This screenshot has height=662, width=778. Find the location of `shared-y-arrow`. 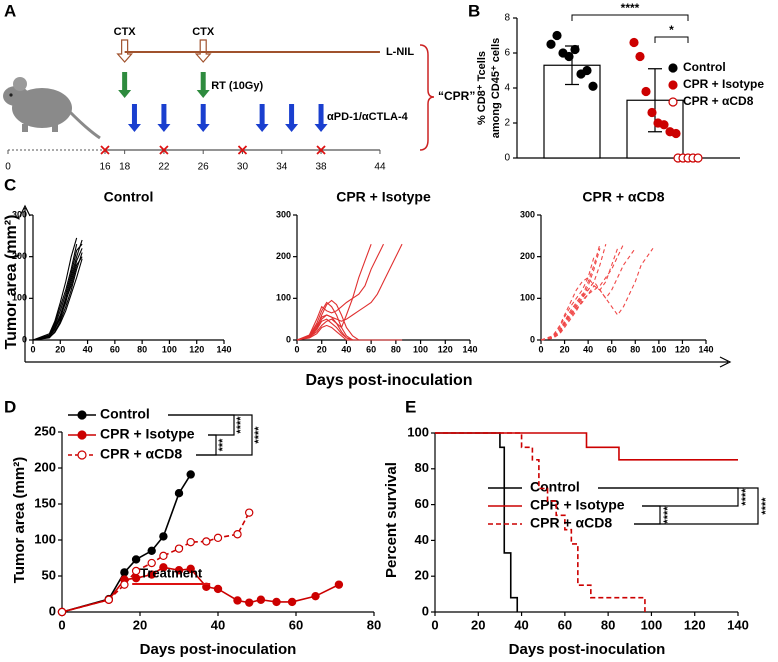

shared-y-arrow is located at coordinates (25, 283).